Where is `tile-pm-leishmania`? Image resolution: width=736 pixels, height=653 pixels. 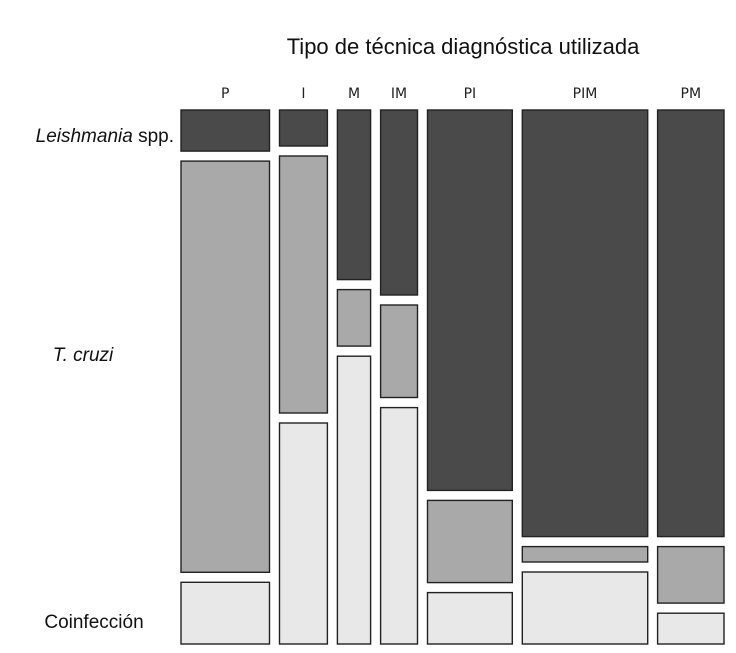
tile-pm-leishmania is located at coordinates (690, 323).